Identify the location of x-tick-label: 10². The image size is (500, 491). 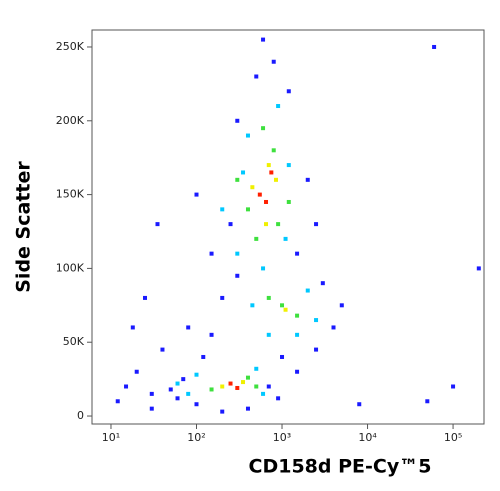
(196, 437).